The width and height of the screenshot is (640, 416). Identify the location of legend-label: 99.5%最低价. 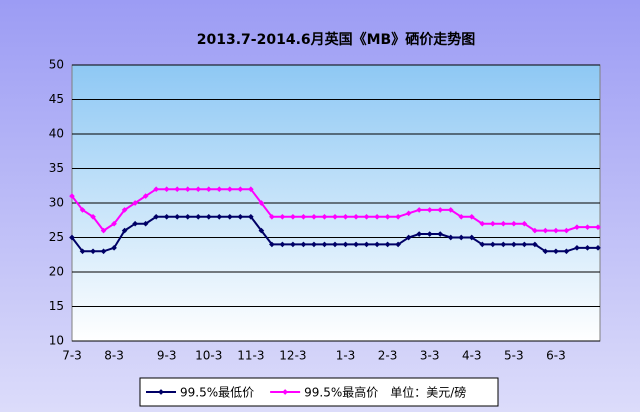
(217, 393).